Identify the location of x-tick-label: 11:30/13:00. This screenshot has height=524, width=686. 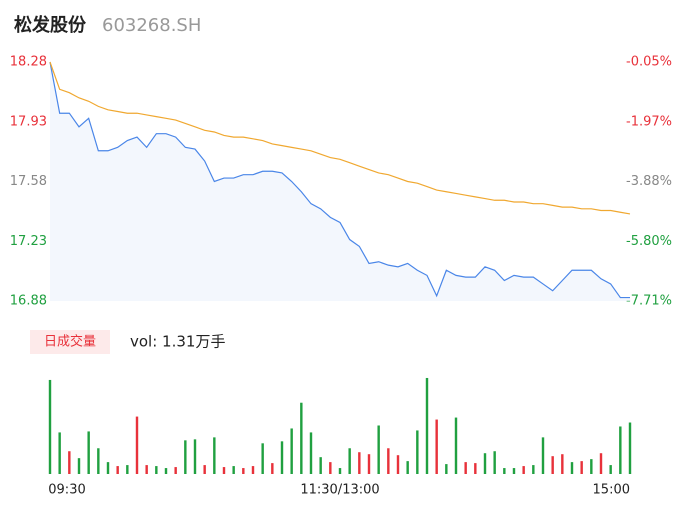
(339, 490).